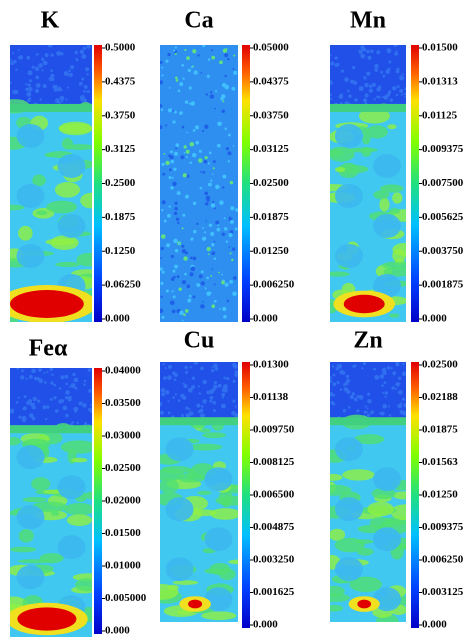  I want to click on colorbar-label: 0.006250, so click(443, 560).